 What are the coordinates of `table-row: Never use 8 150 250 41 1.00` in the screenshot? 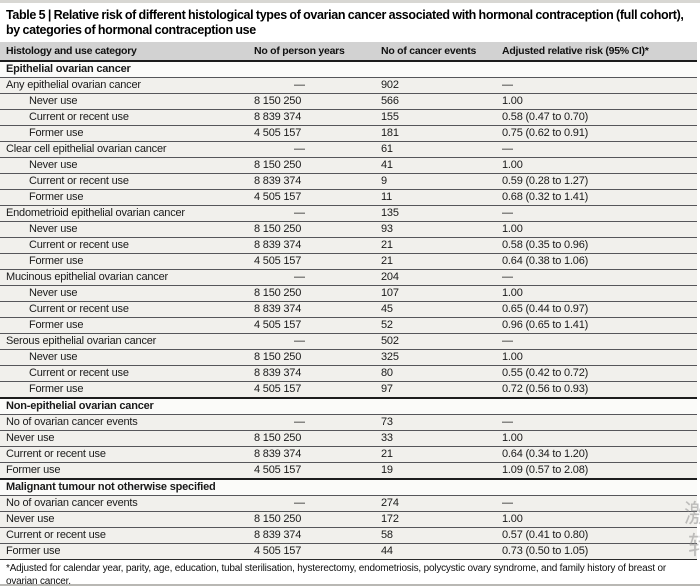 It's located at (348, 165).